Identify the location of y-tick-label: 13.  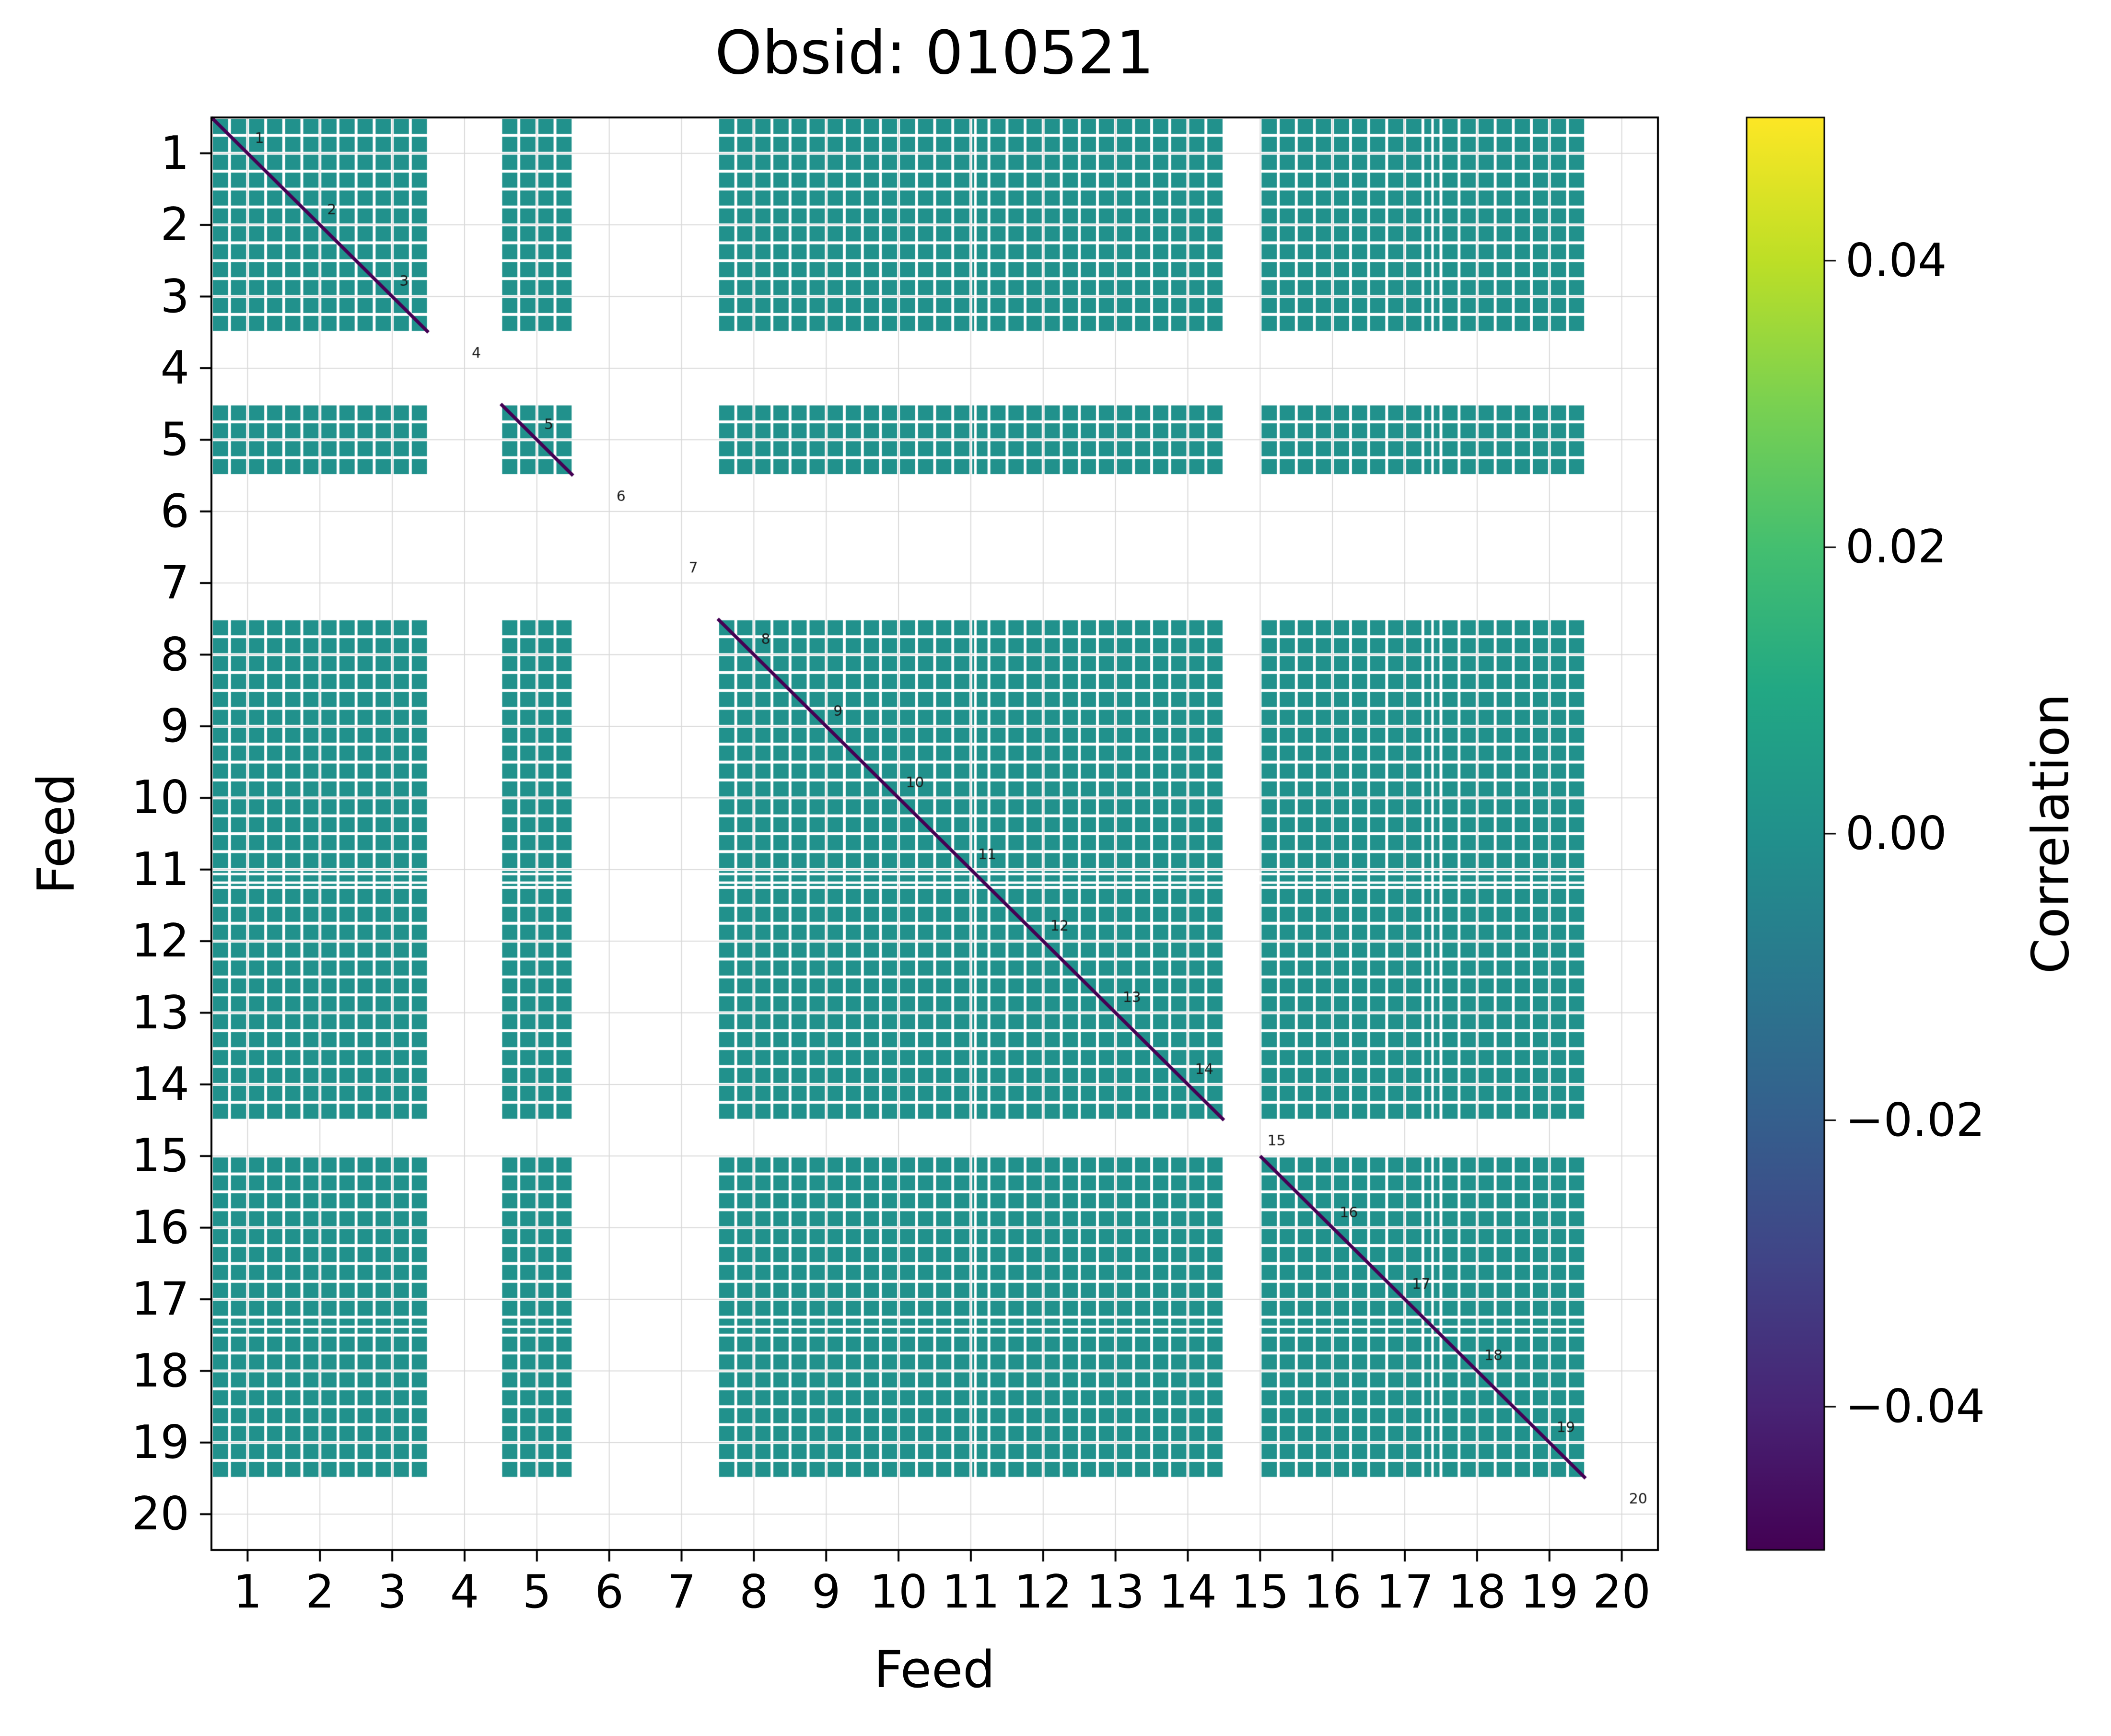
(160, 1012).